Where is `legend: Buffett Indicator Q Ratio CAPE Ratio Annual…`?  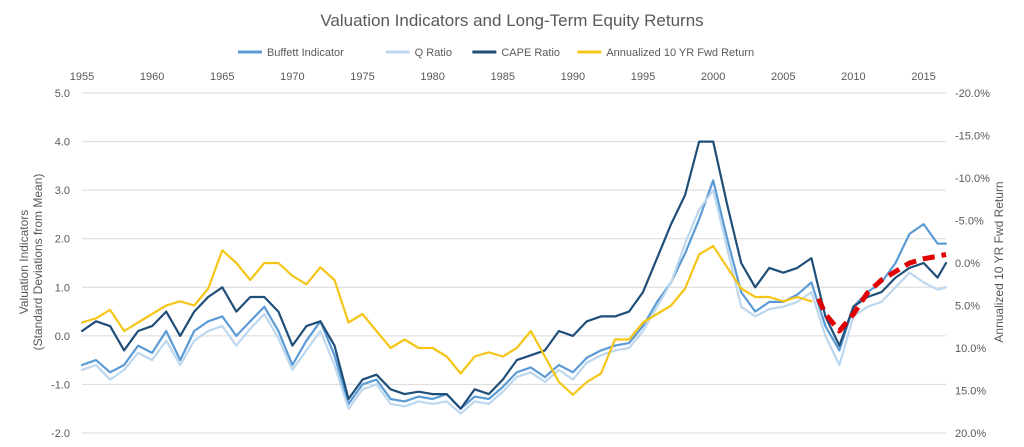 legend: Buffett Indicator Q Ratio CAPE Ratio Annual… is located at coordinates (495, 53).